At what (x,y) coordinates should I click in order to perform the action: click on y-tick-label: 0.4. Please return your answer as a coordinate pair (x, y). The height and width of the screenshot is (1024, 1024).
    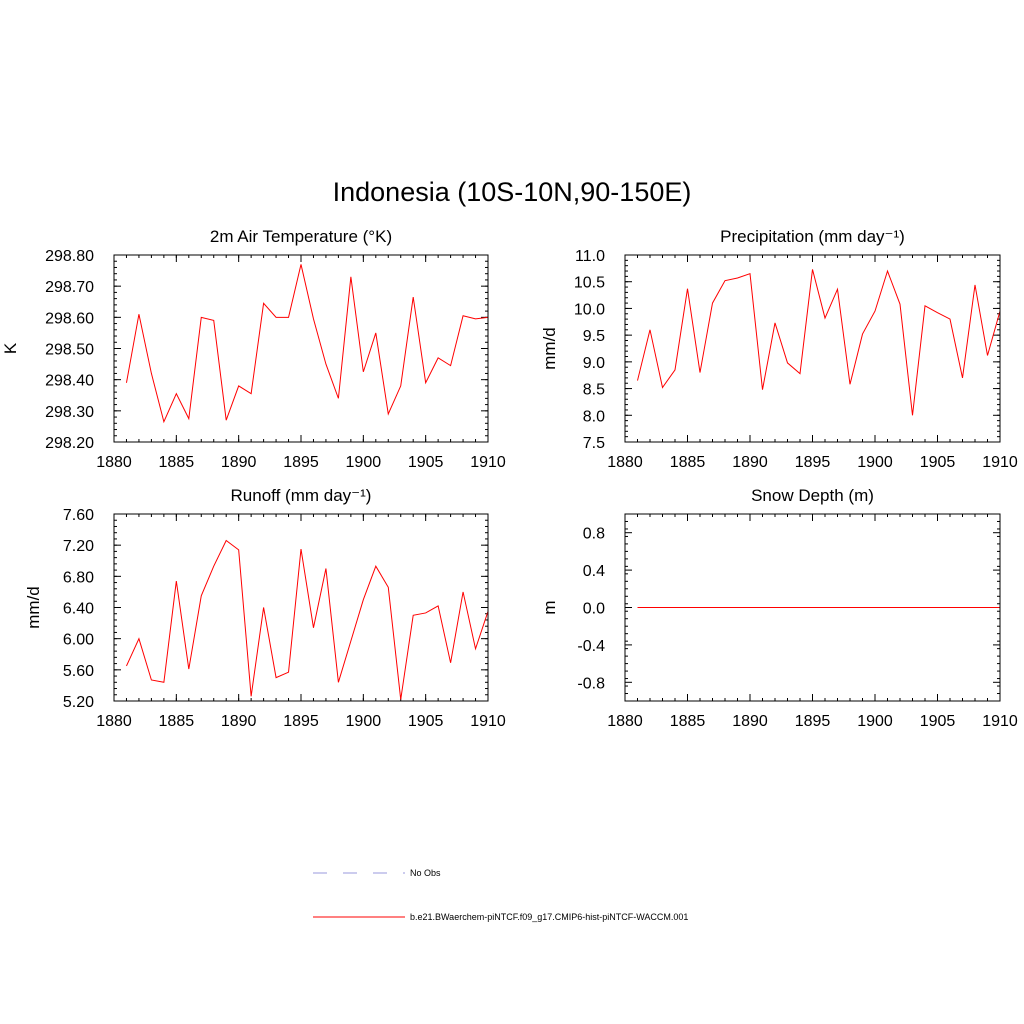
    Looking at the image, I should click on (594, 571).